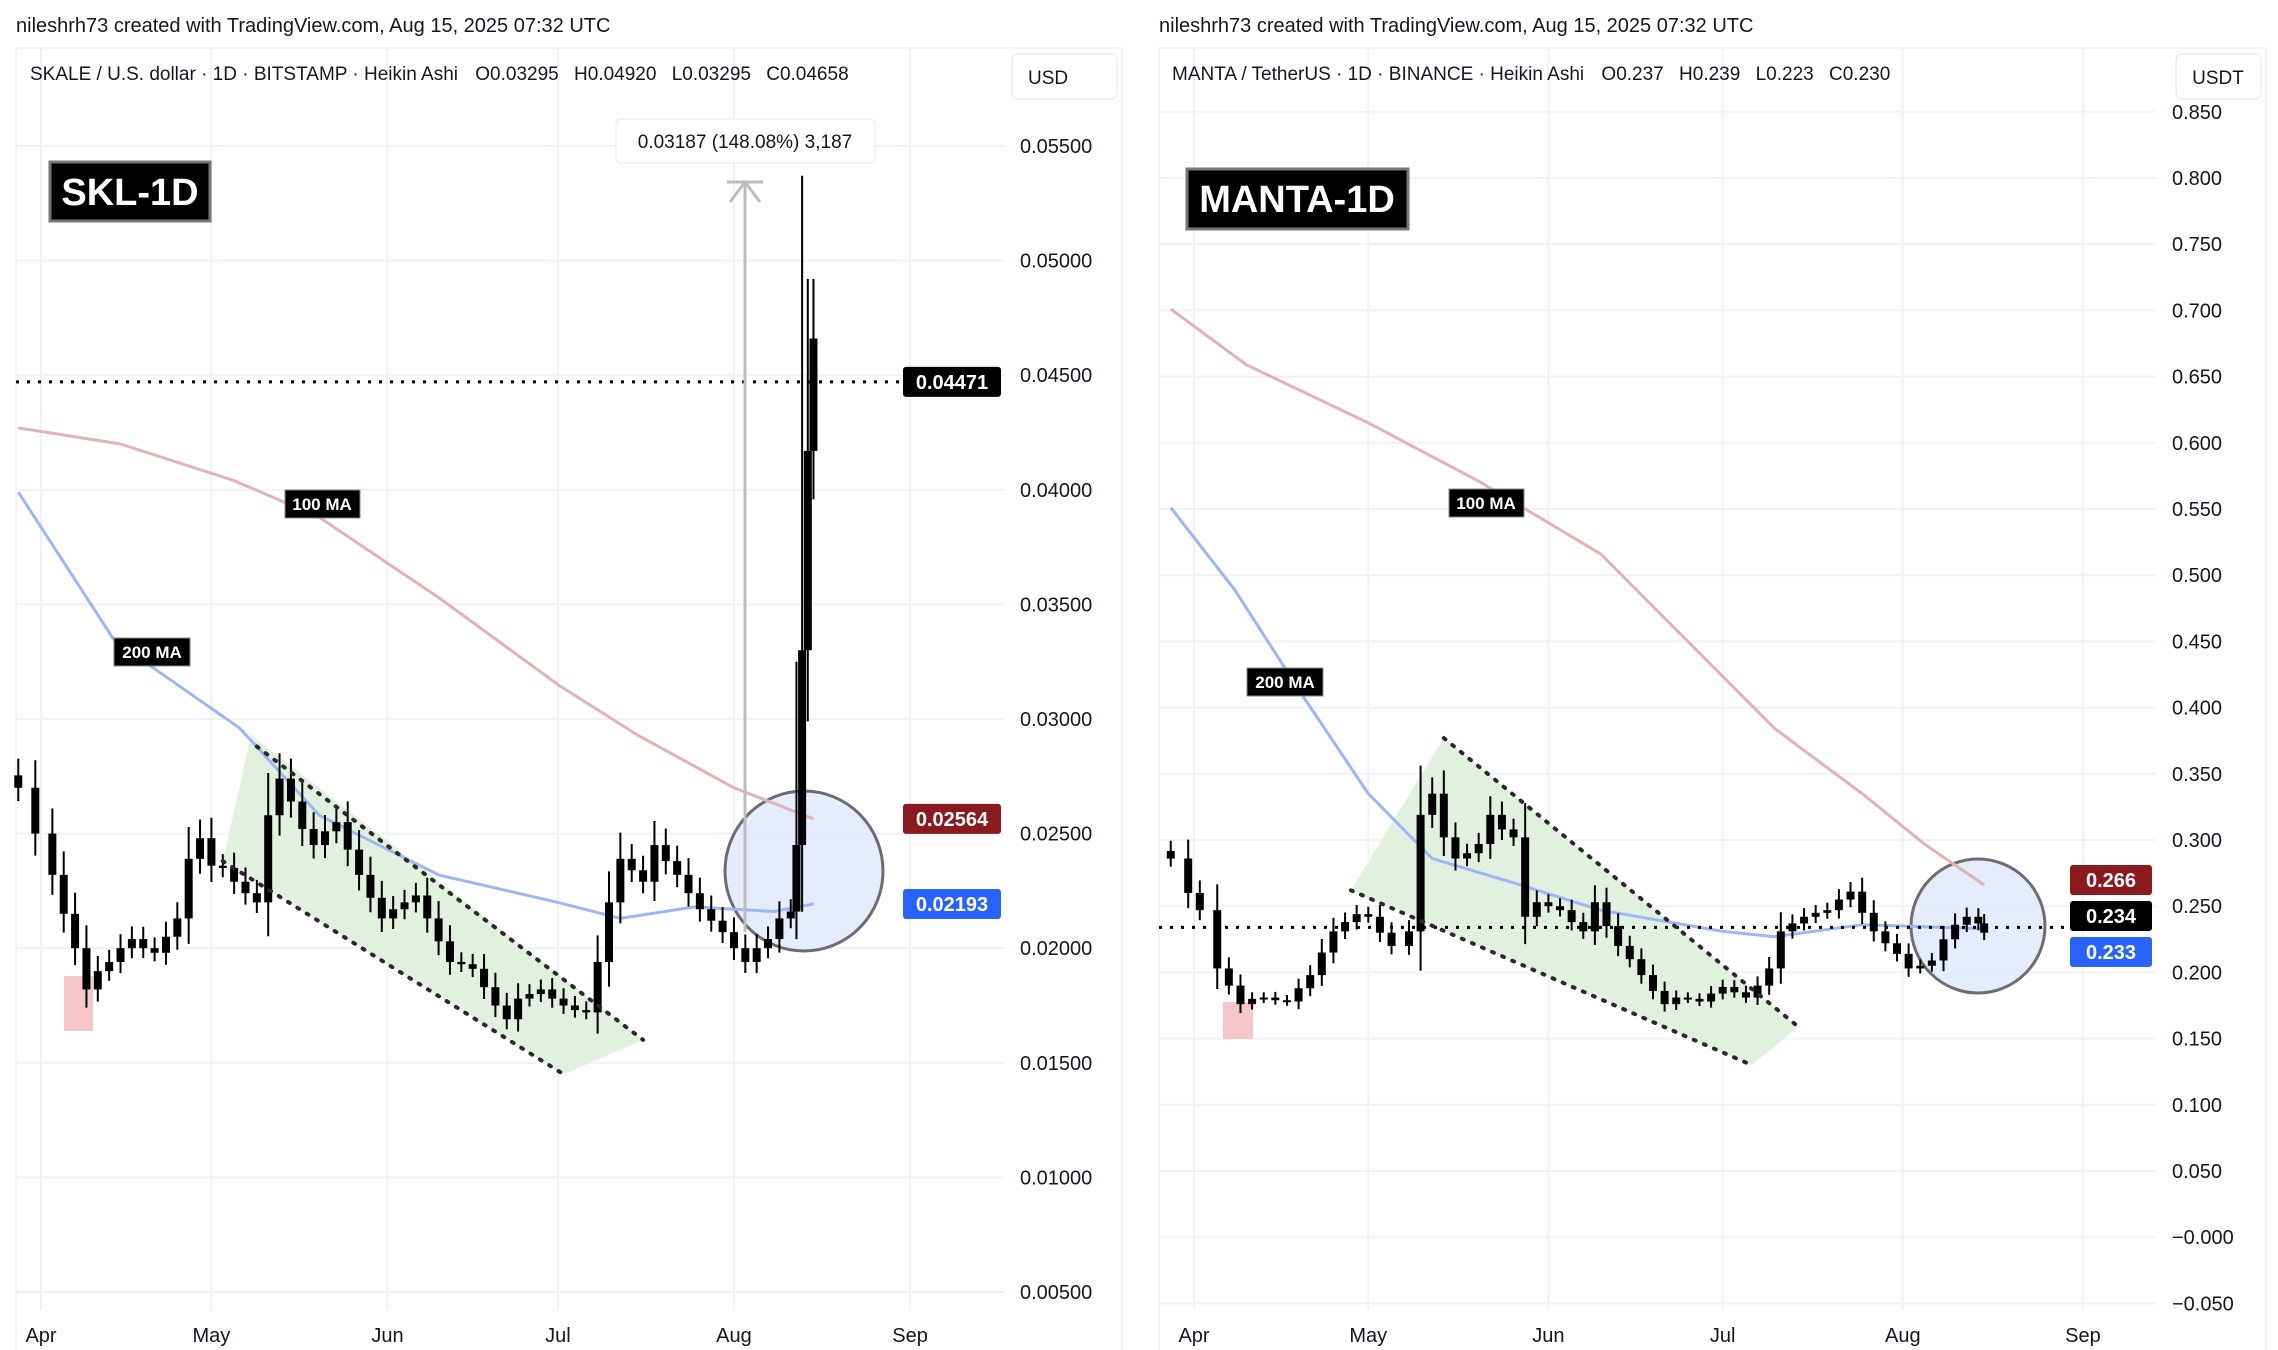  Describe the element at coordinates (1238, 1020) in the screenshot. I see `low-zone-highlight` at that location.